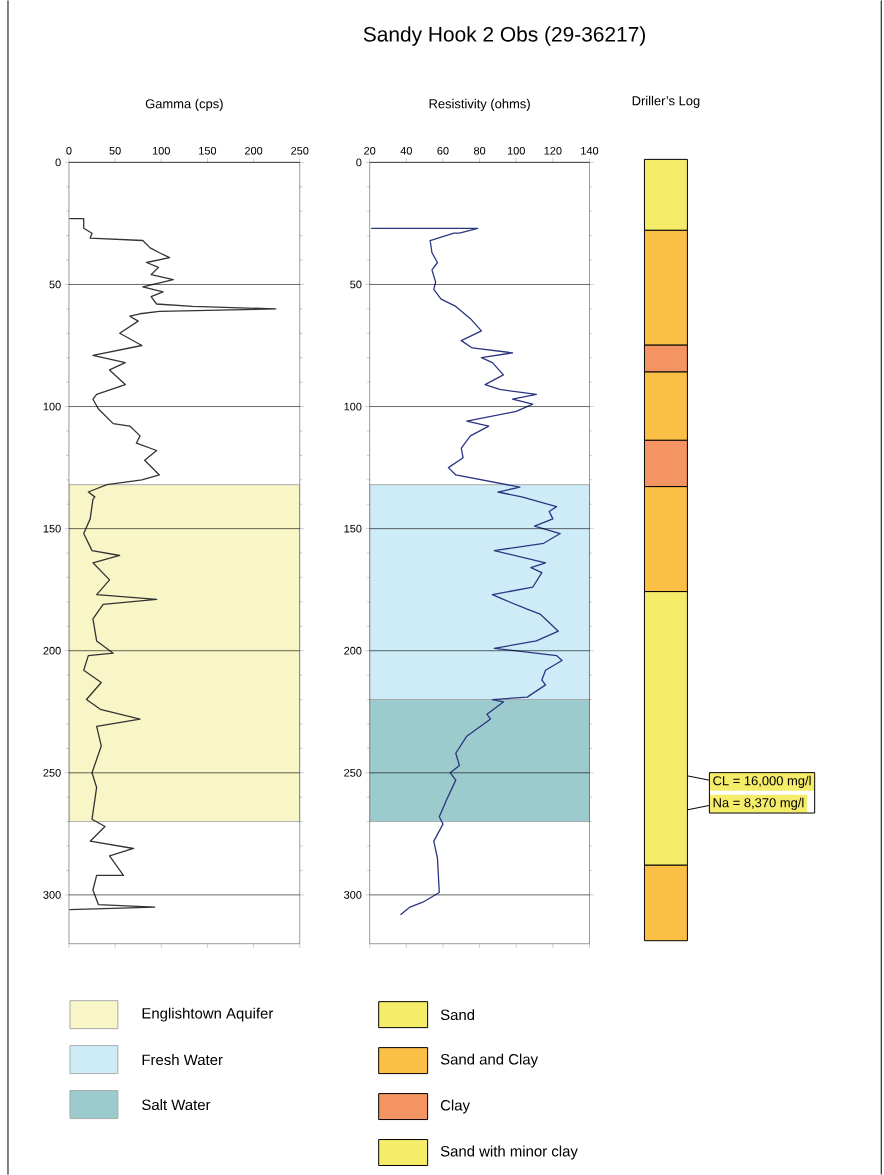 Image resolution: width=884 pixels, height=1175 pixels. Describe the element at coordinates (479, 104) in the screenshot. I see `x-axis-title: Resistivity (ohms)` at that location.